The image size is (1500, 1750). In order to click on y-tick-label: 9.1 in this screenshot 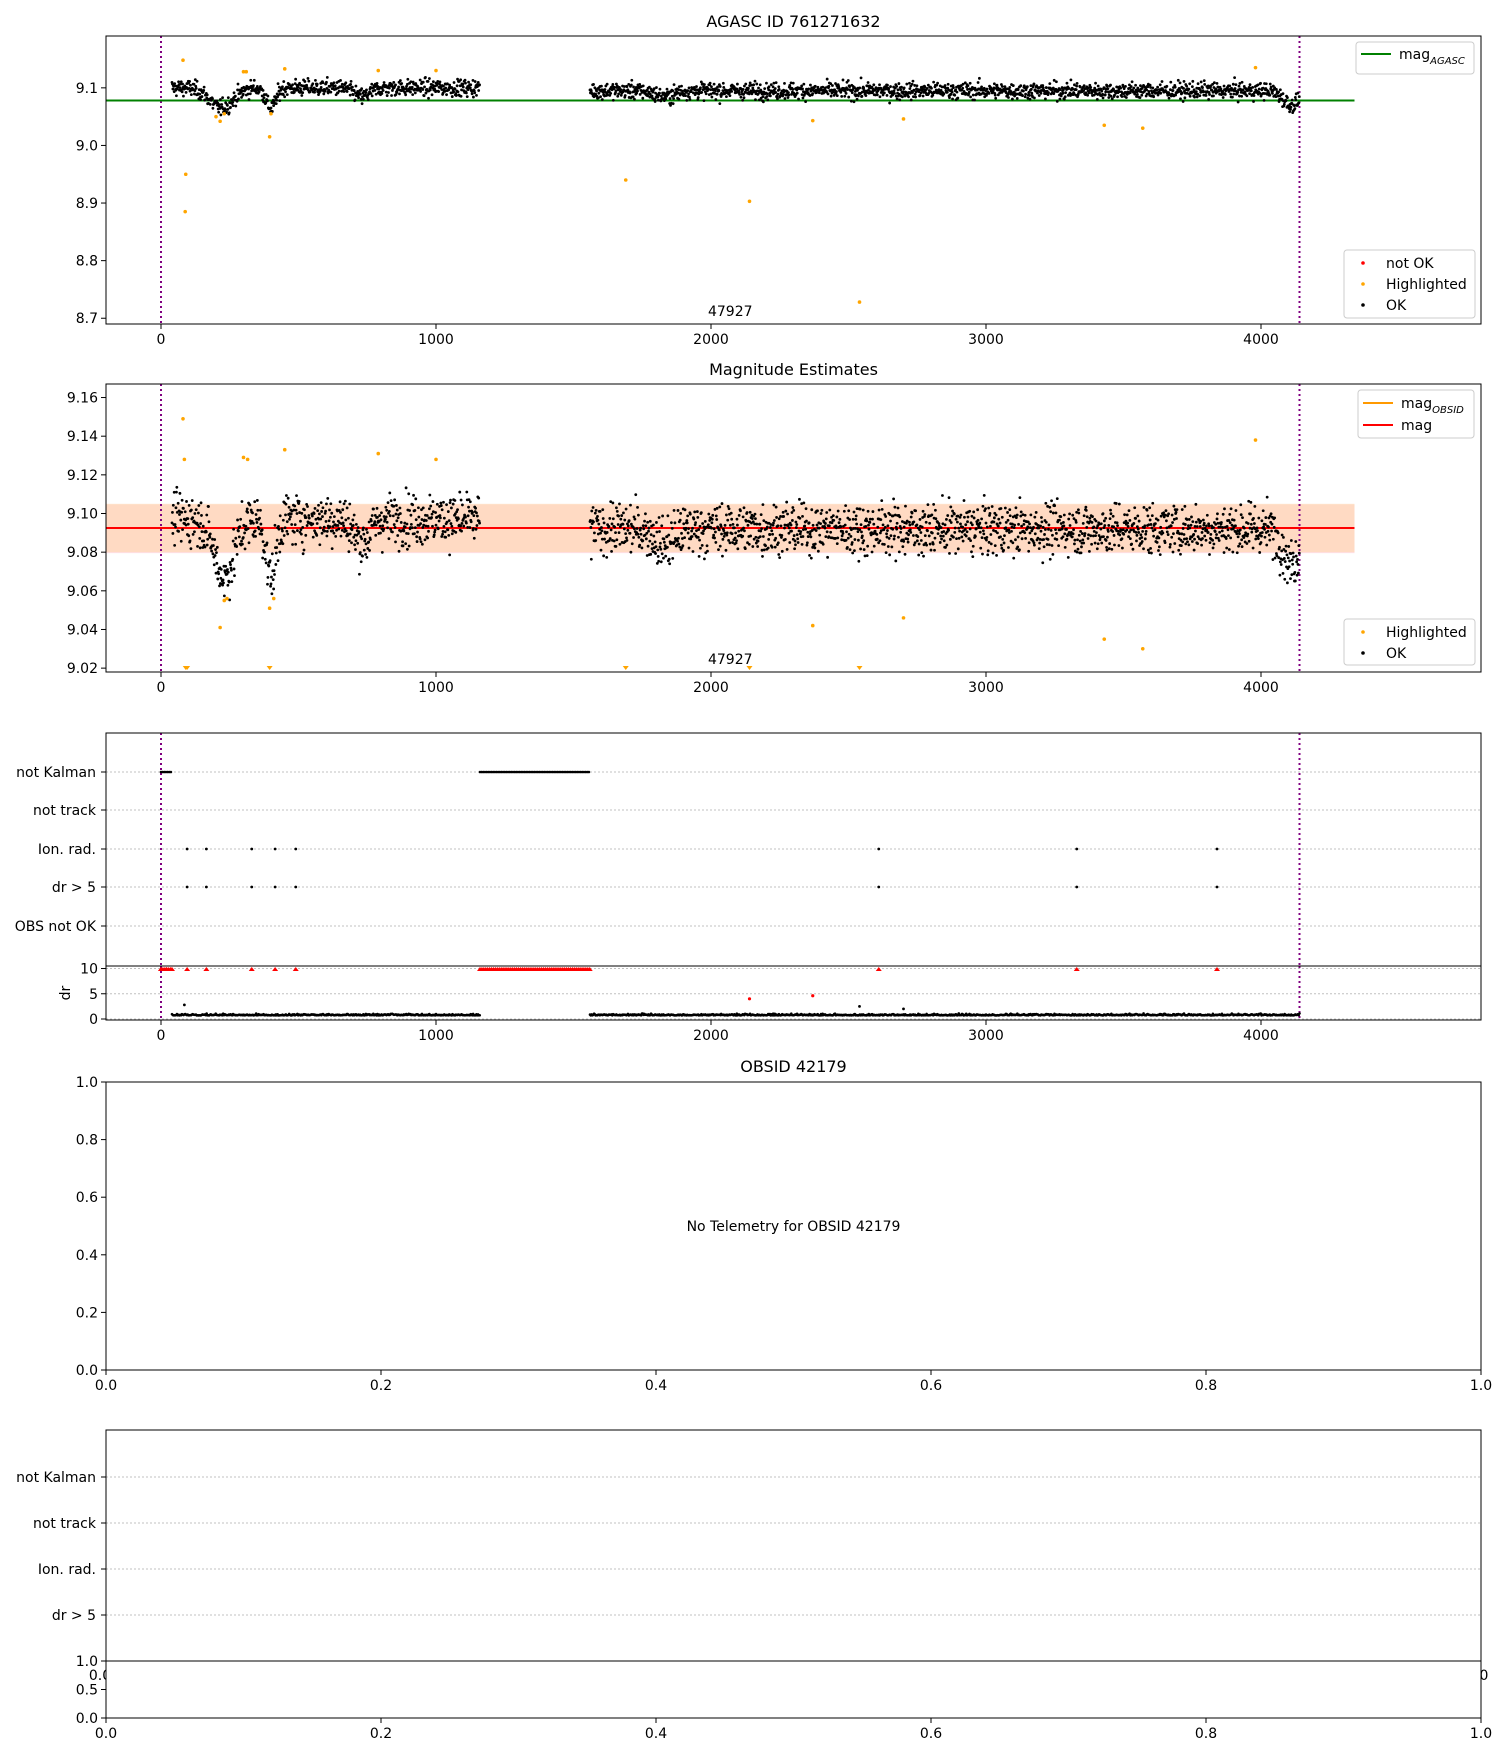, I will do `click(87, 89)`.